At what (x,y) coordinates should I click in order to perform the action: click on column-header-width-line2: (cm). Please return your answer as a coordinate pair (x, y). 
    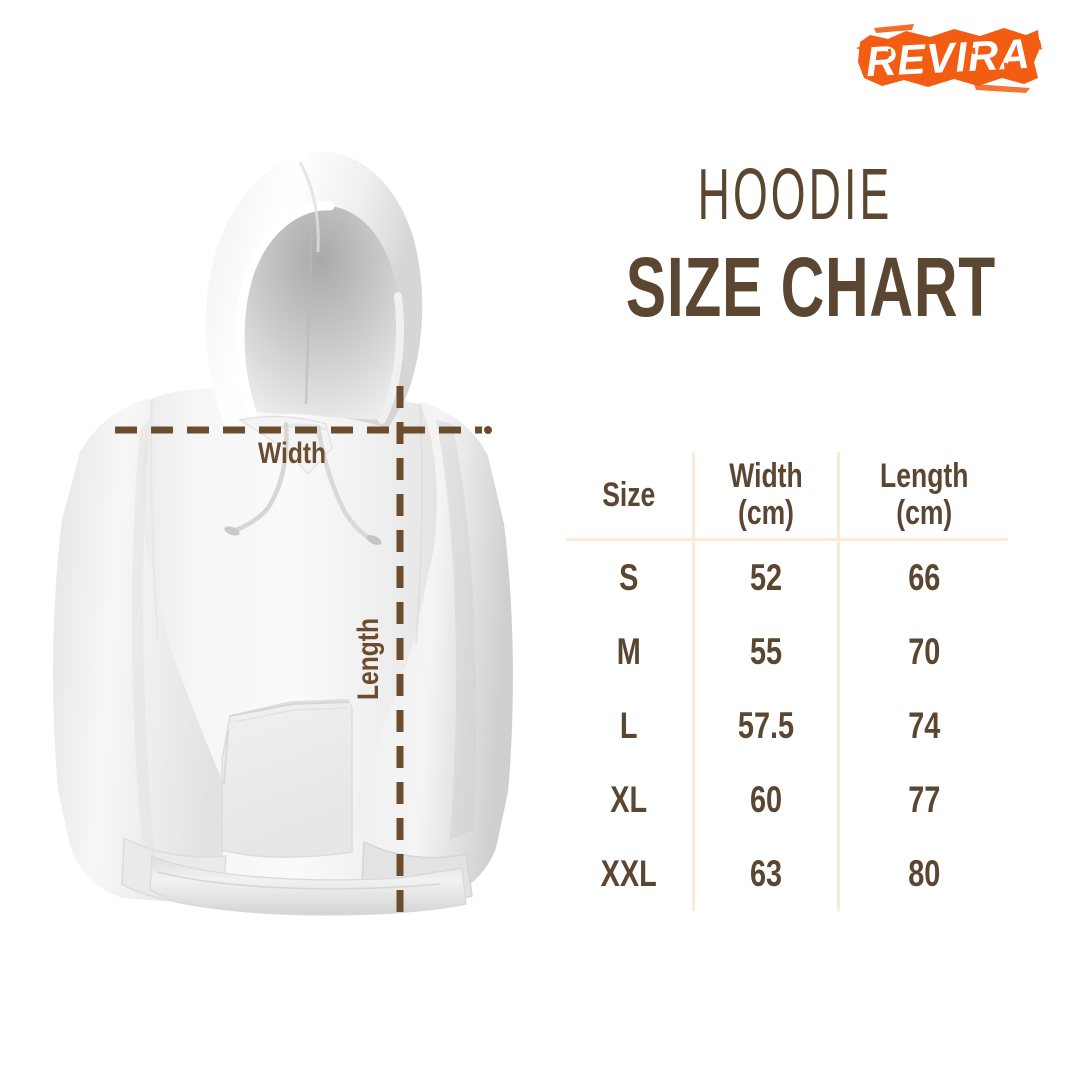
    Looking at the image, I should click on (765, 513).